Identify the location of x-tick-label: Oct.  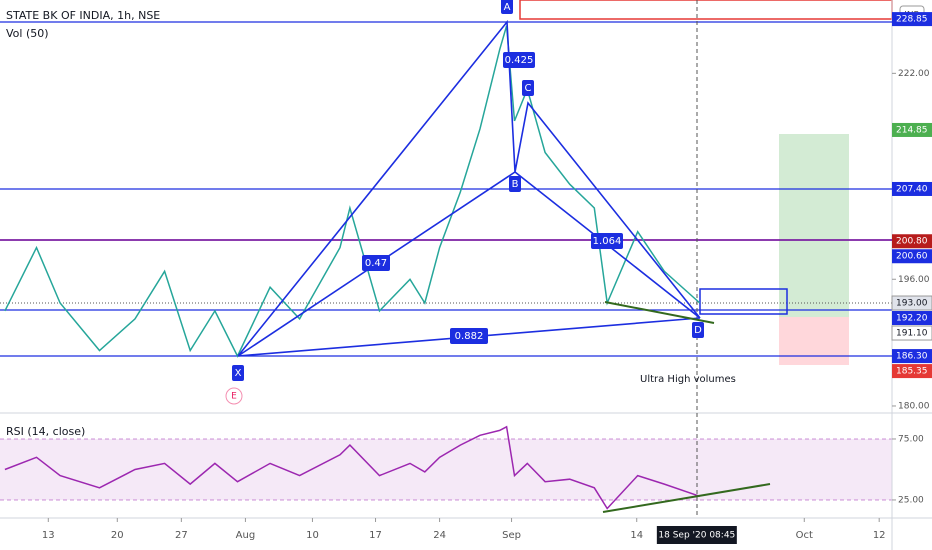
(804, 535).